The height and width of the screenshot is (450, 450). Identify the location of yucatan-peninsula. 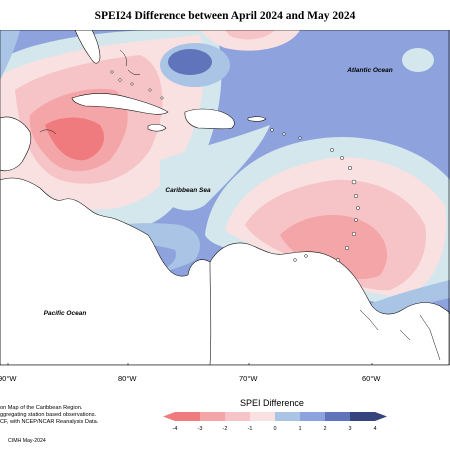
(16, 144).